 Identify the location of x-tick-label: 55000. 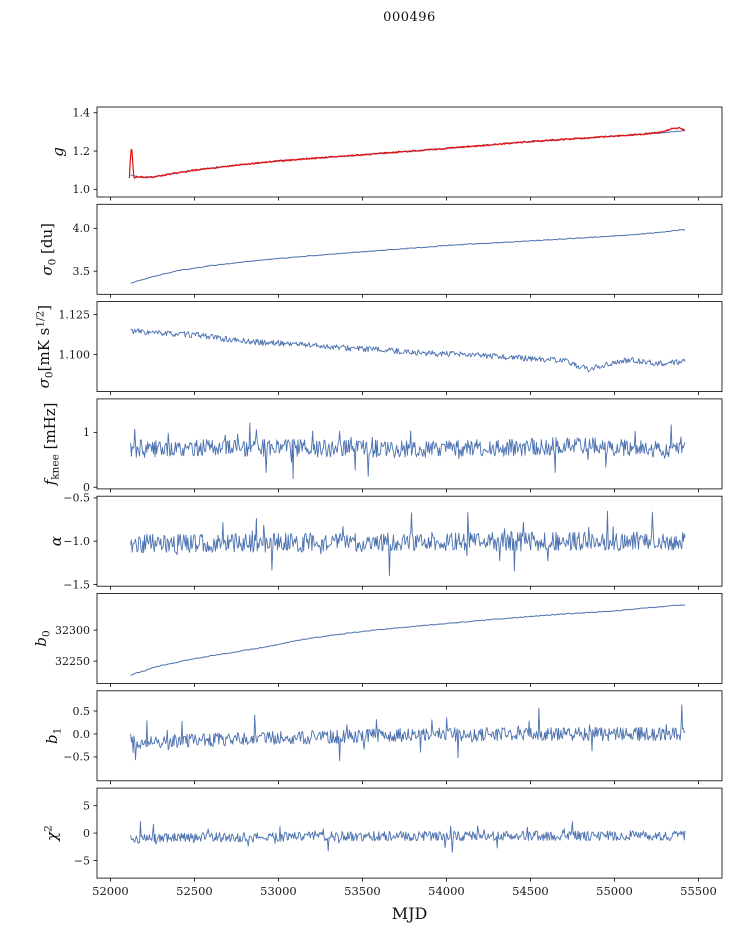
(614, 891).